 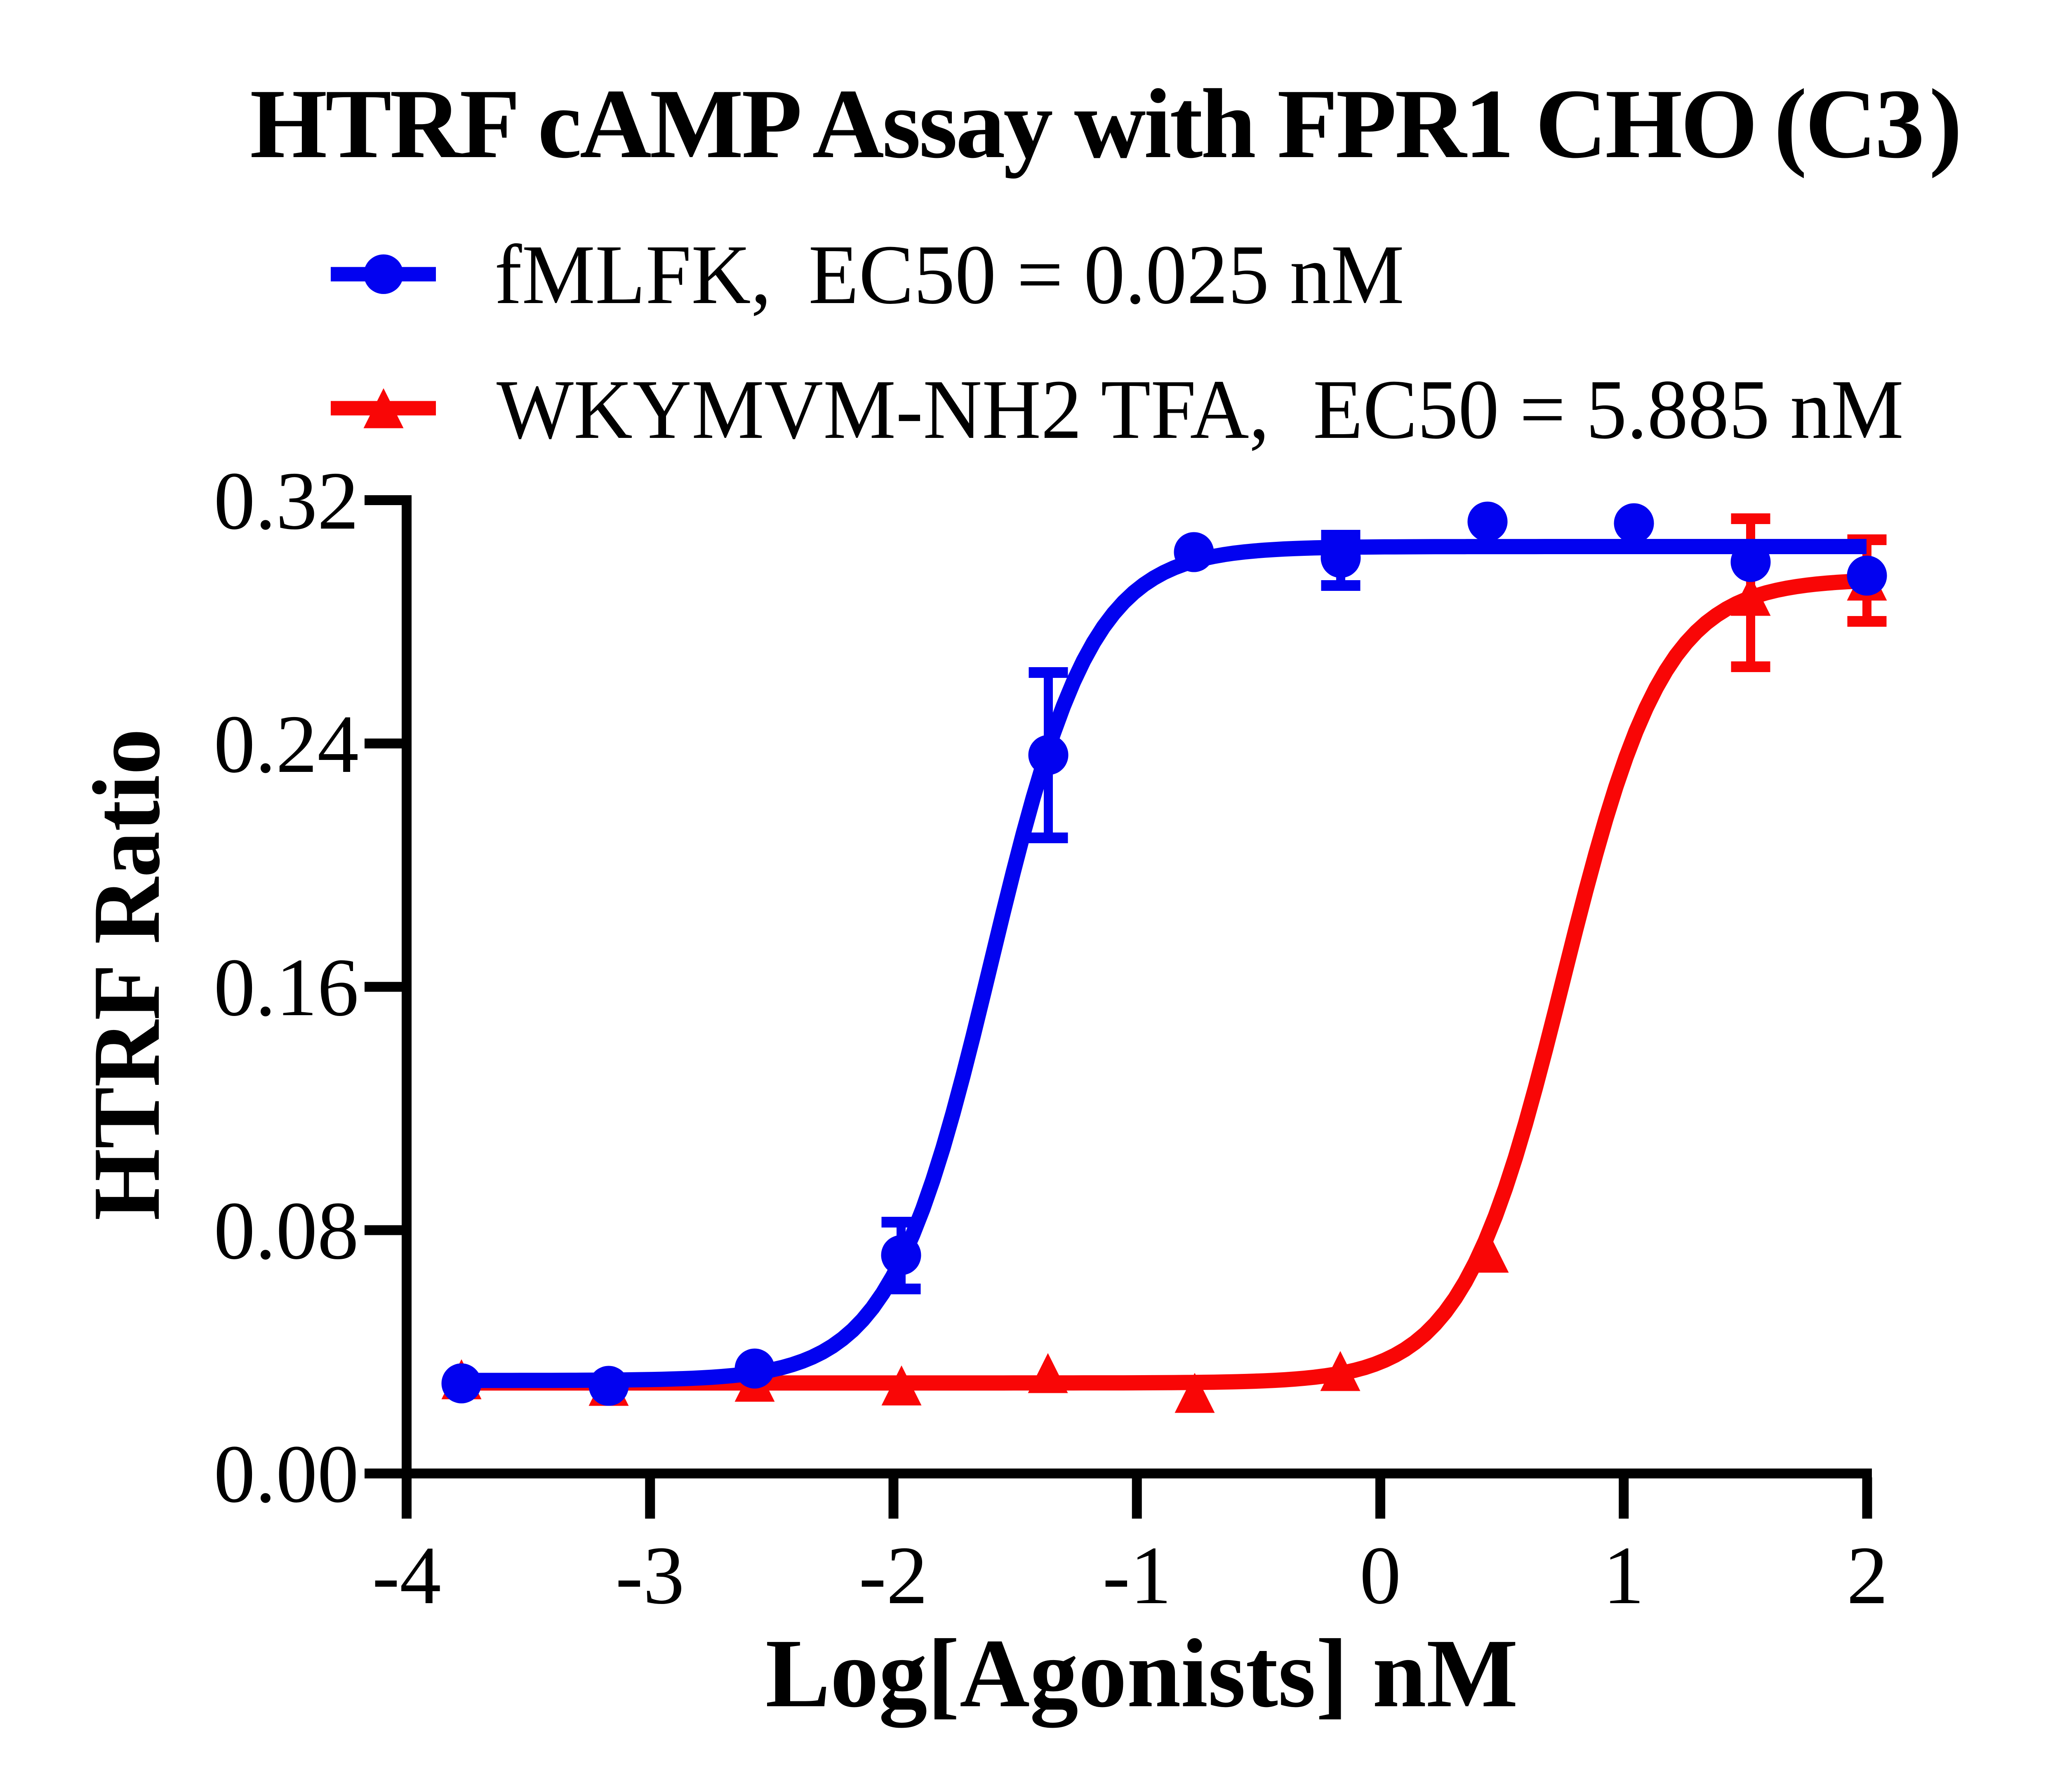 I want to click on svg-text: 1, so click(x=1624, y=1576).